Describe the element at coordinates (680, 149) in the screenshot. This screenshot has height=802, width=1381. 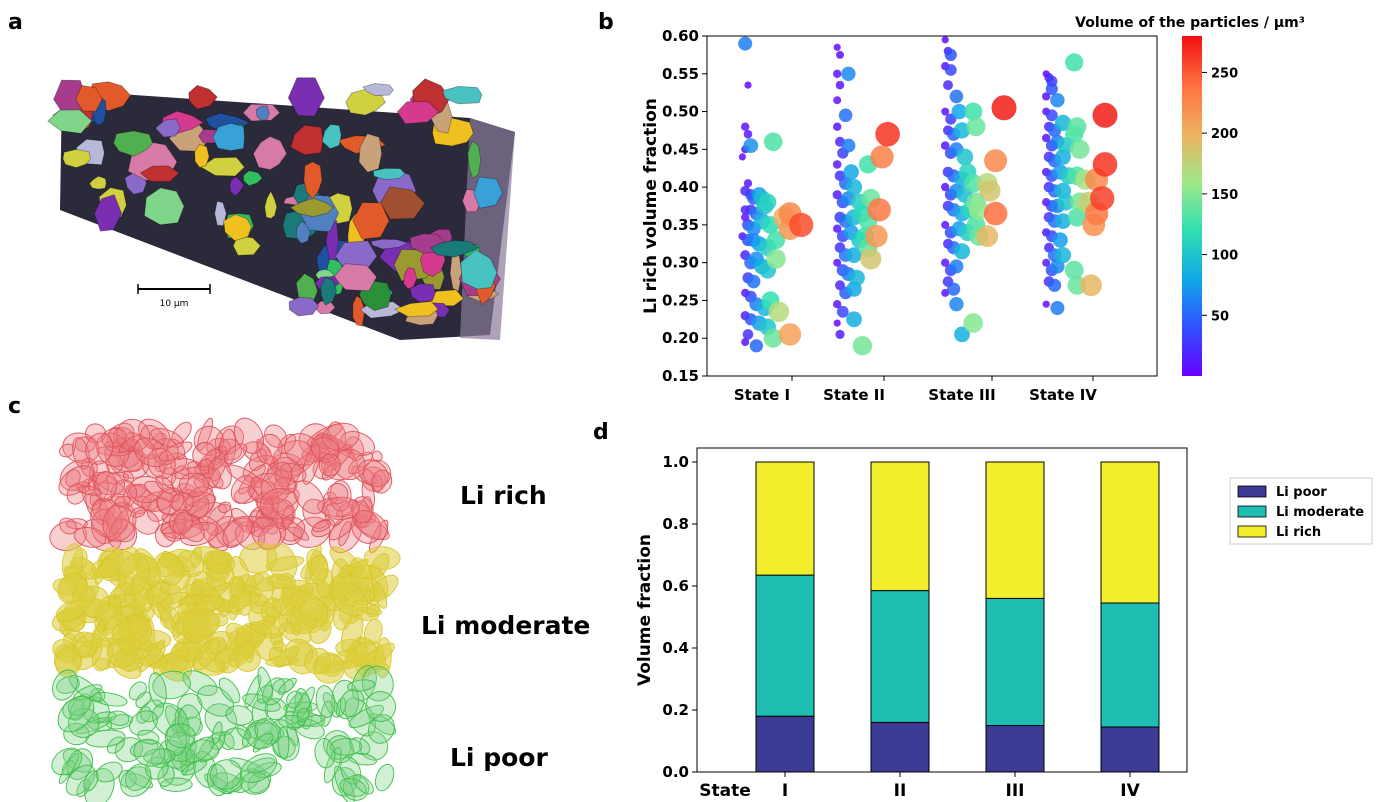
I see `scatter-y-tick-label: 0.45` at that location.